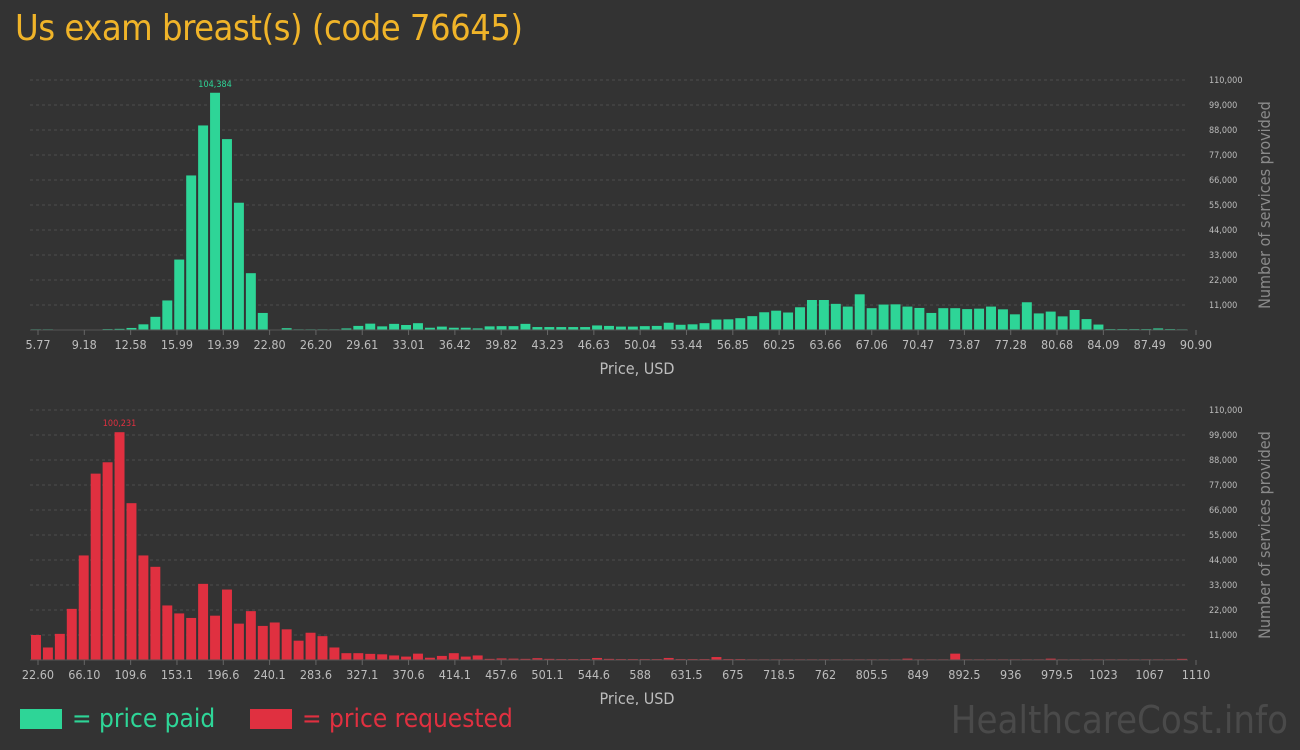  I want to click on x-tick-label: 22.80, so click(270, 344).